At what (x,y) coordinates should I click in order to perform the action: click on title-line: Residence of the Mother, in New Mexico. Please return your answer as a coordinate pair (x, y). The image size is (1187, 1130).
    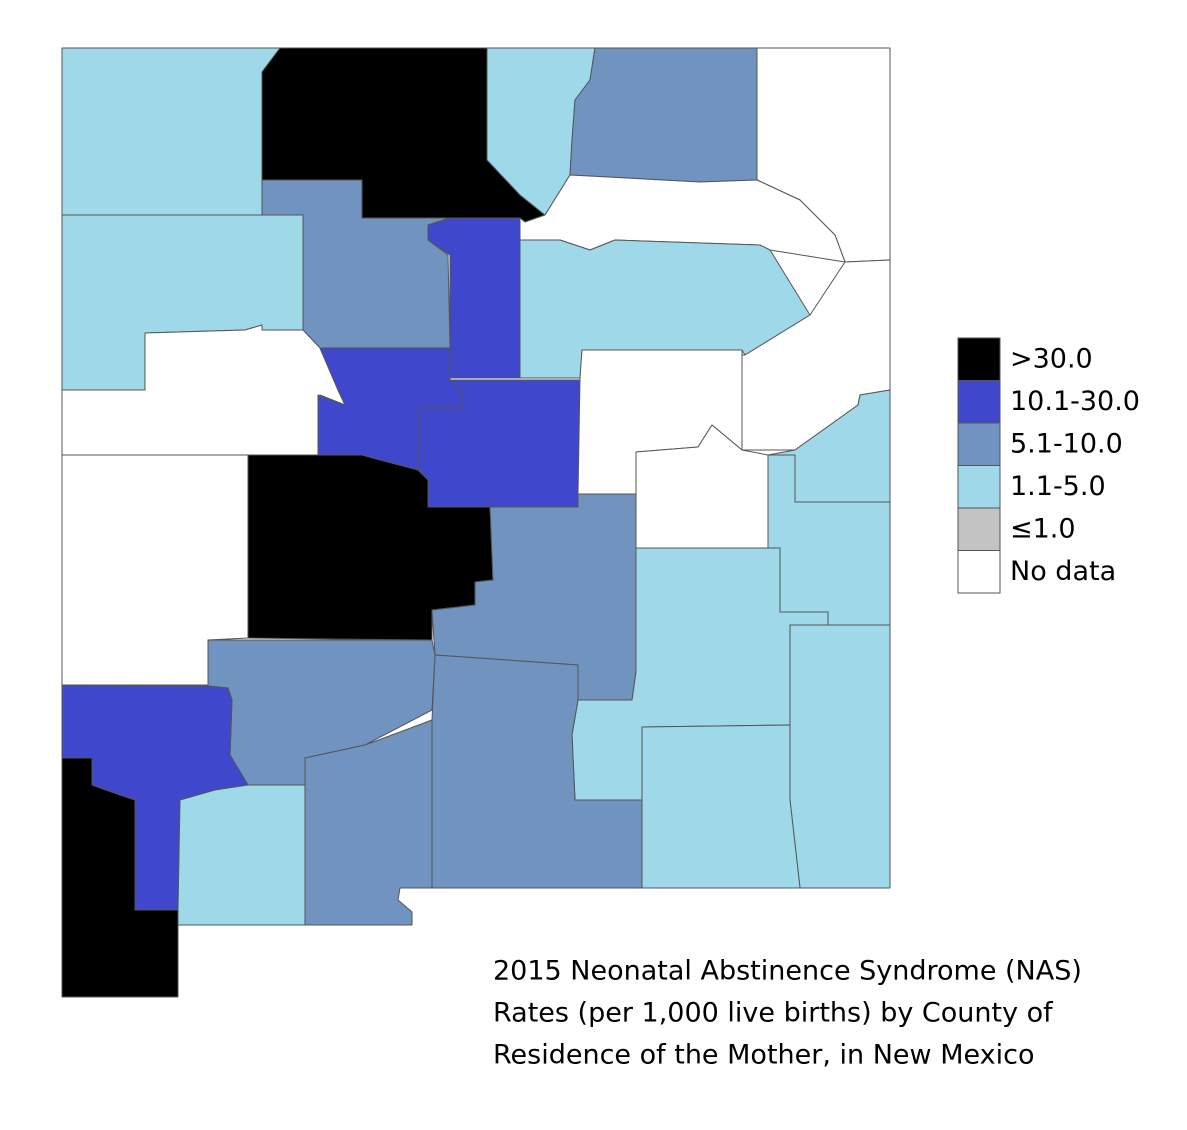
    Looking at the image, I should click on (763, 1055).